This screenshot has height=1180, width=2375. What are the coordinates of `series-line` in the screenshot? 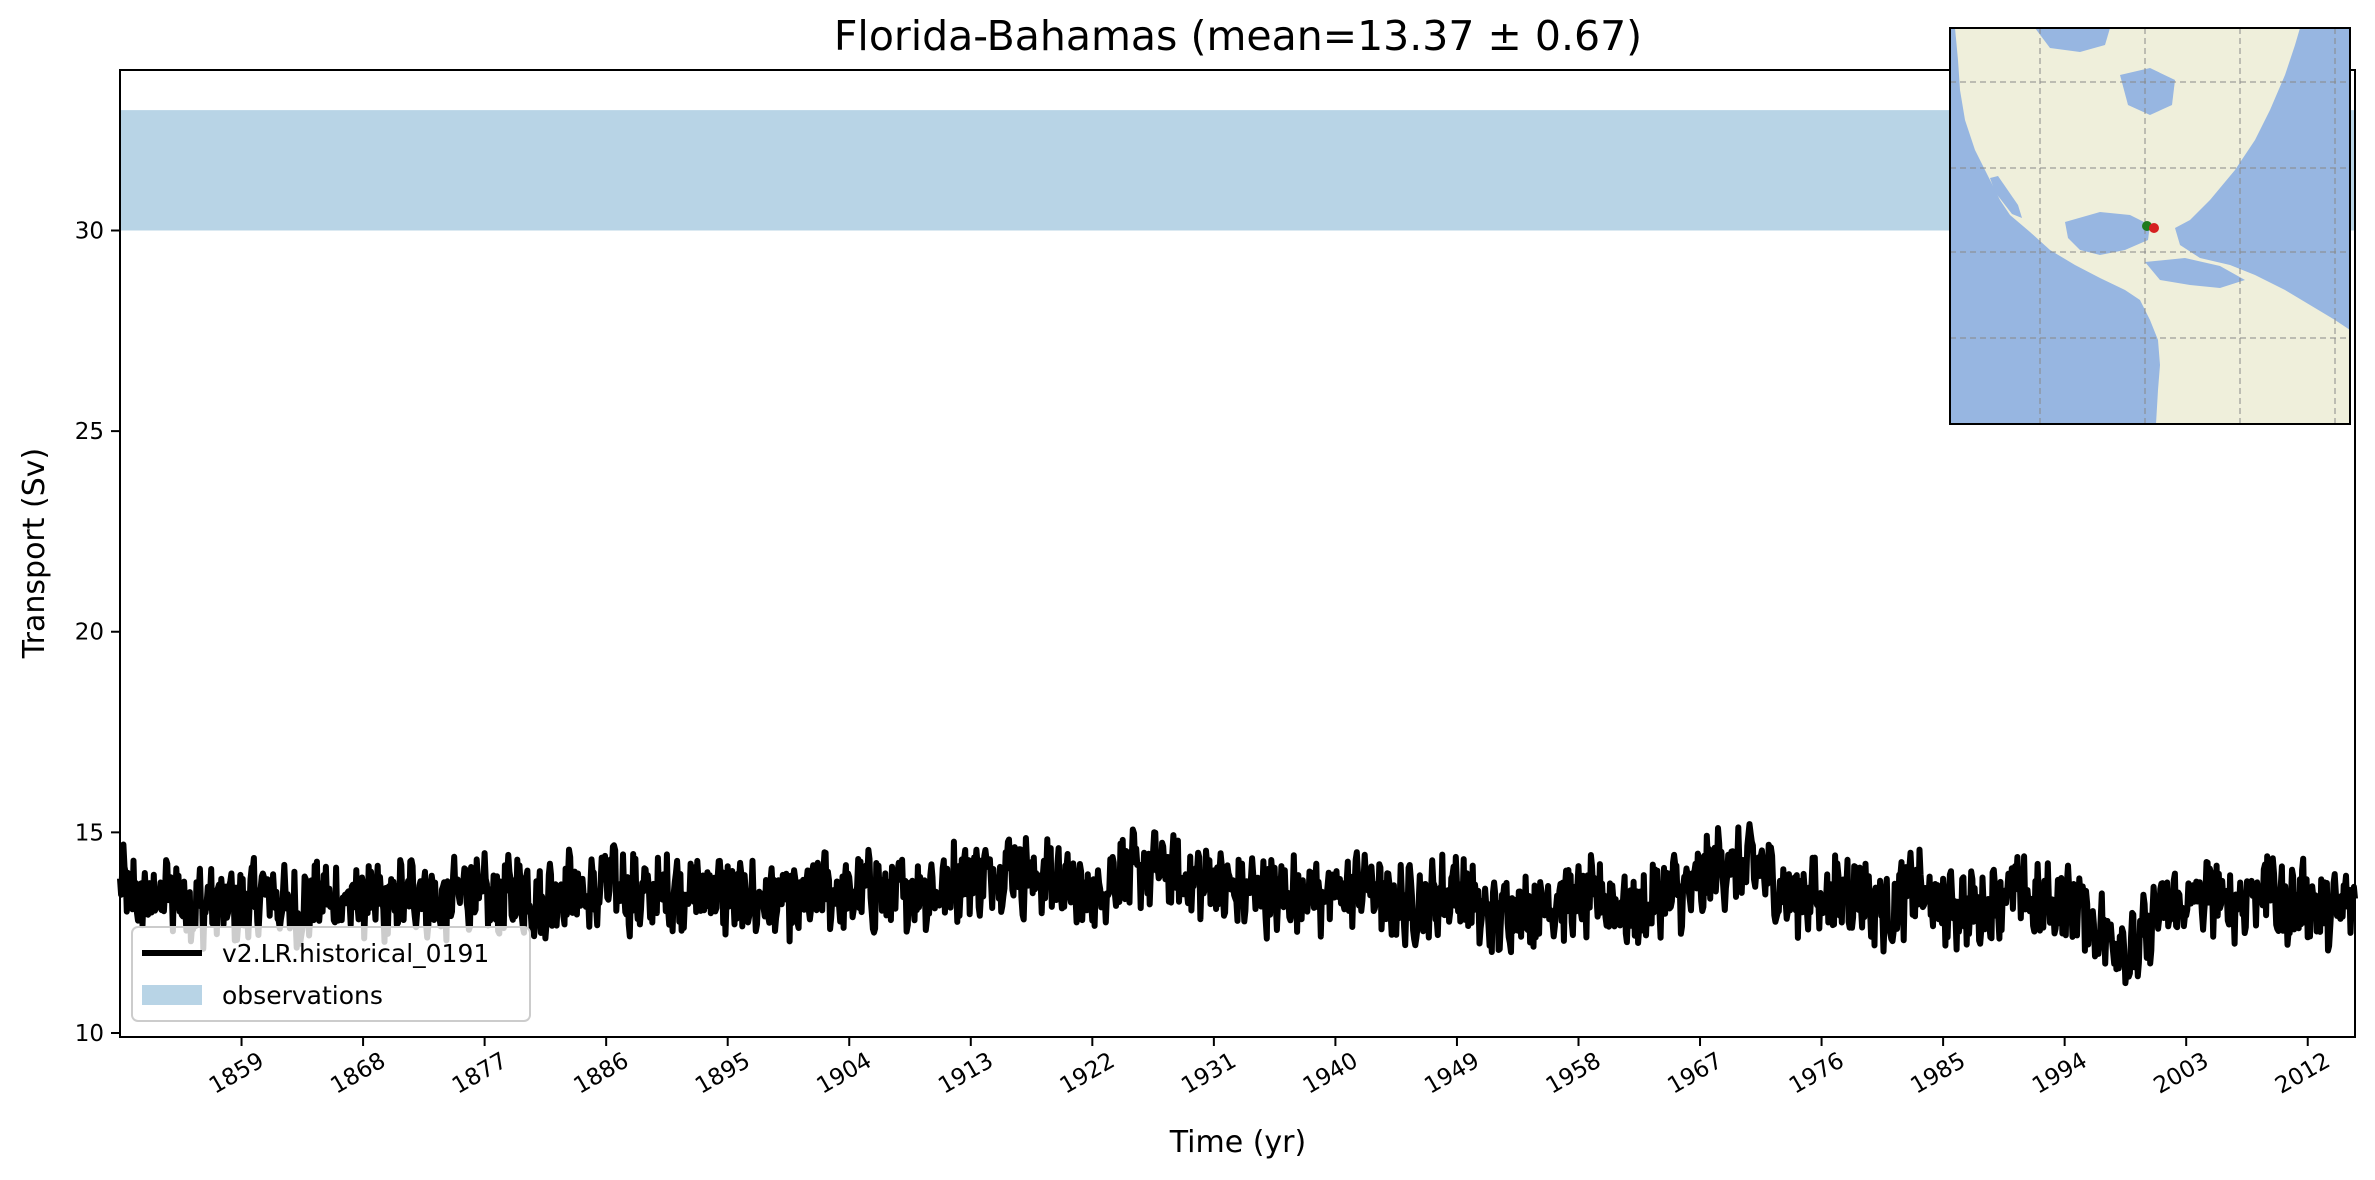 It's located at (1237, 904).